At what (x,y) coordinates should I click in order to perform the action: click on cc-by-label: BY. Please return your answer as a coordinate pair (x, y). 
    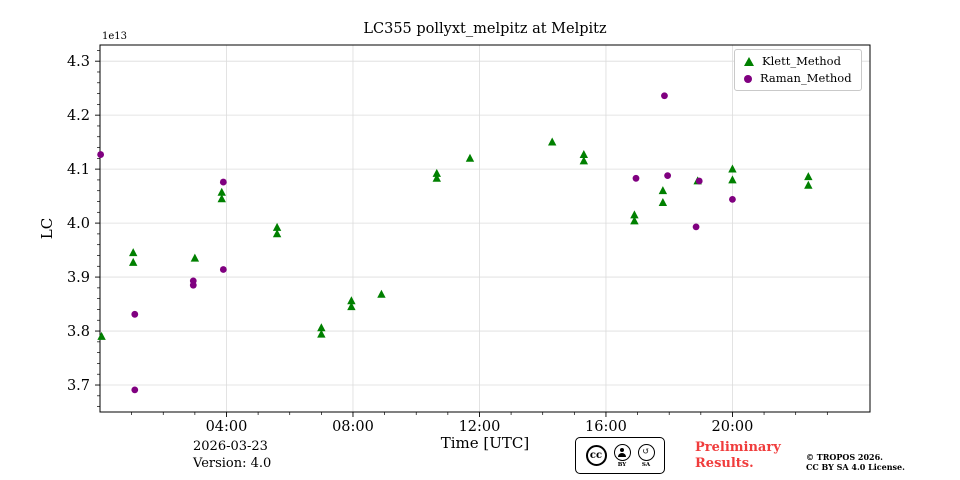
    Looking at the image, I should click on (622, 464).